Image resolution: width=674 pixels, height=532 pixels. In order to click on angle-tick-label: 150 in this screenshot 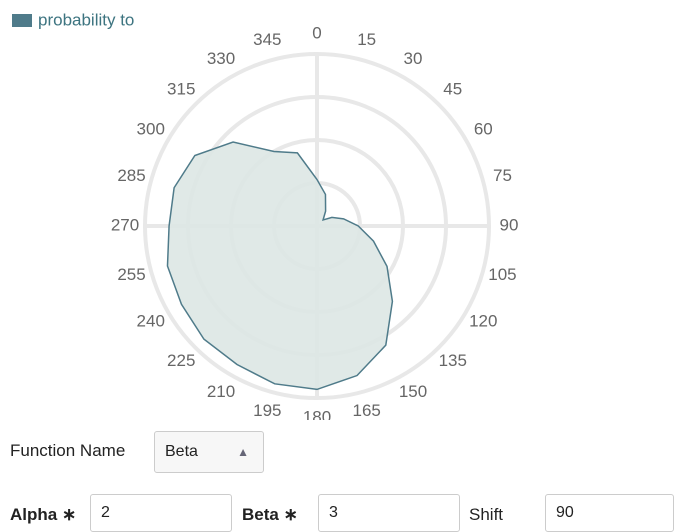, I will do `click(413, 391)`.